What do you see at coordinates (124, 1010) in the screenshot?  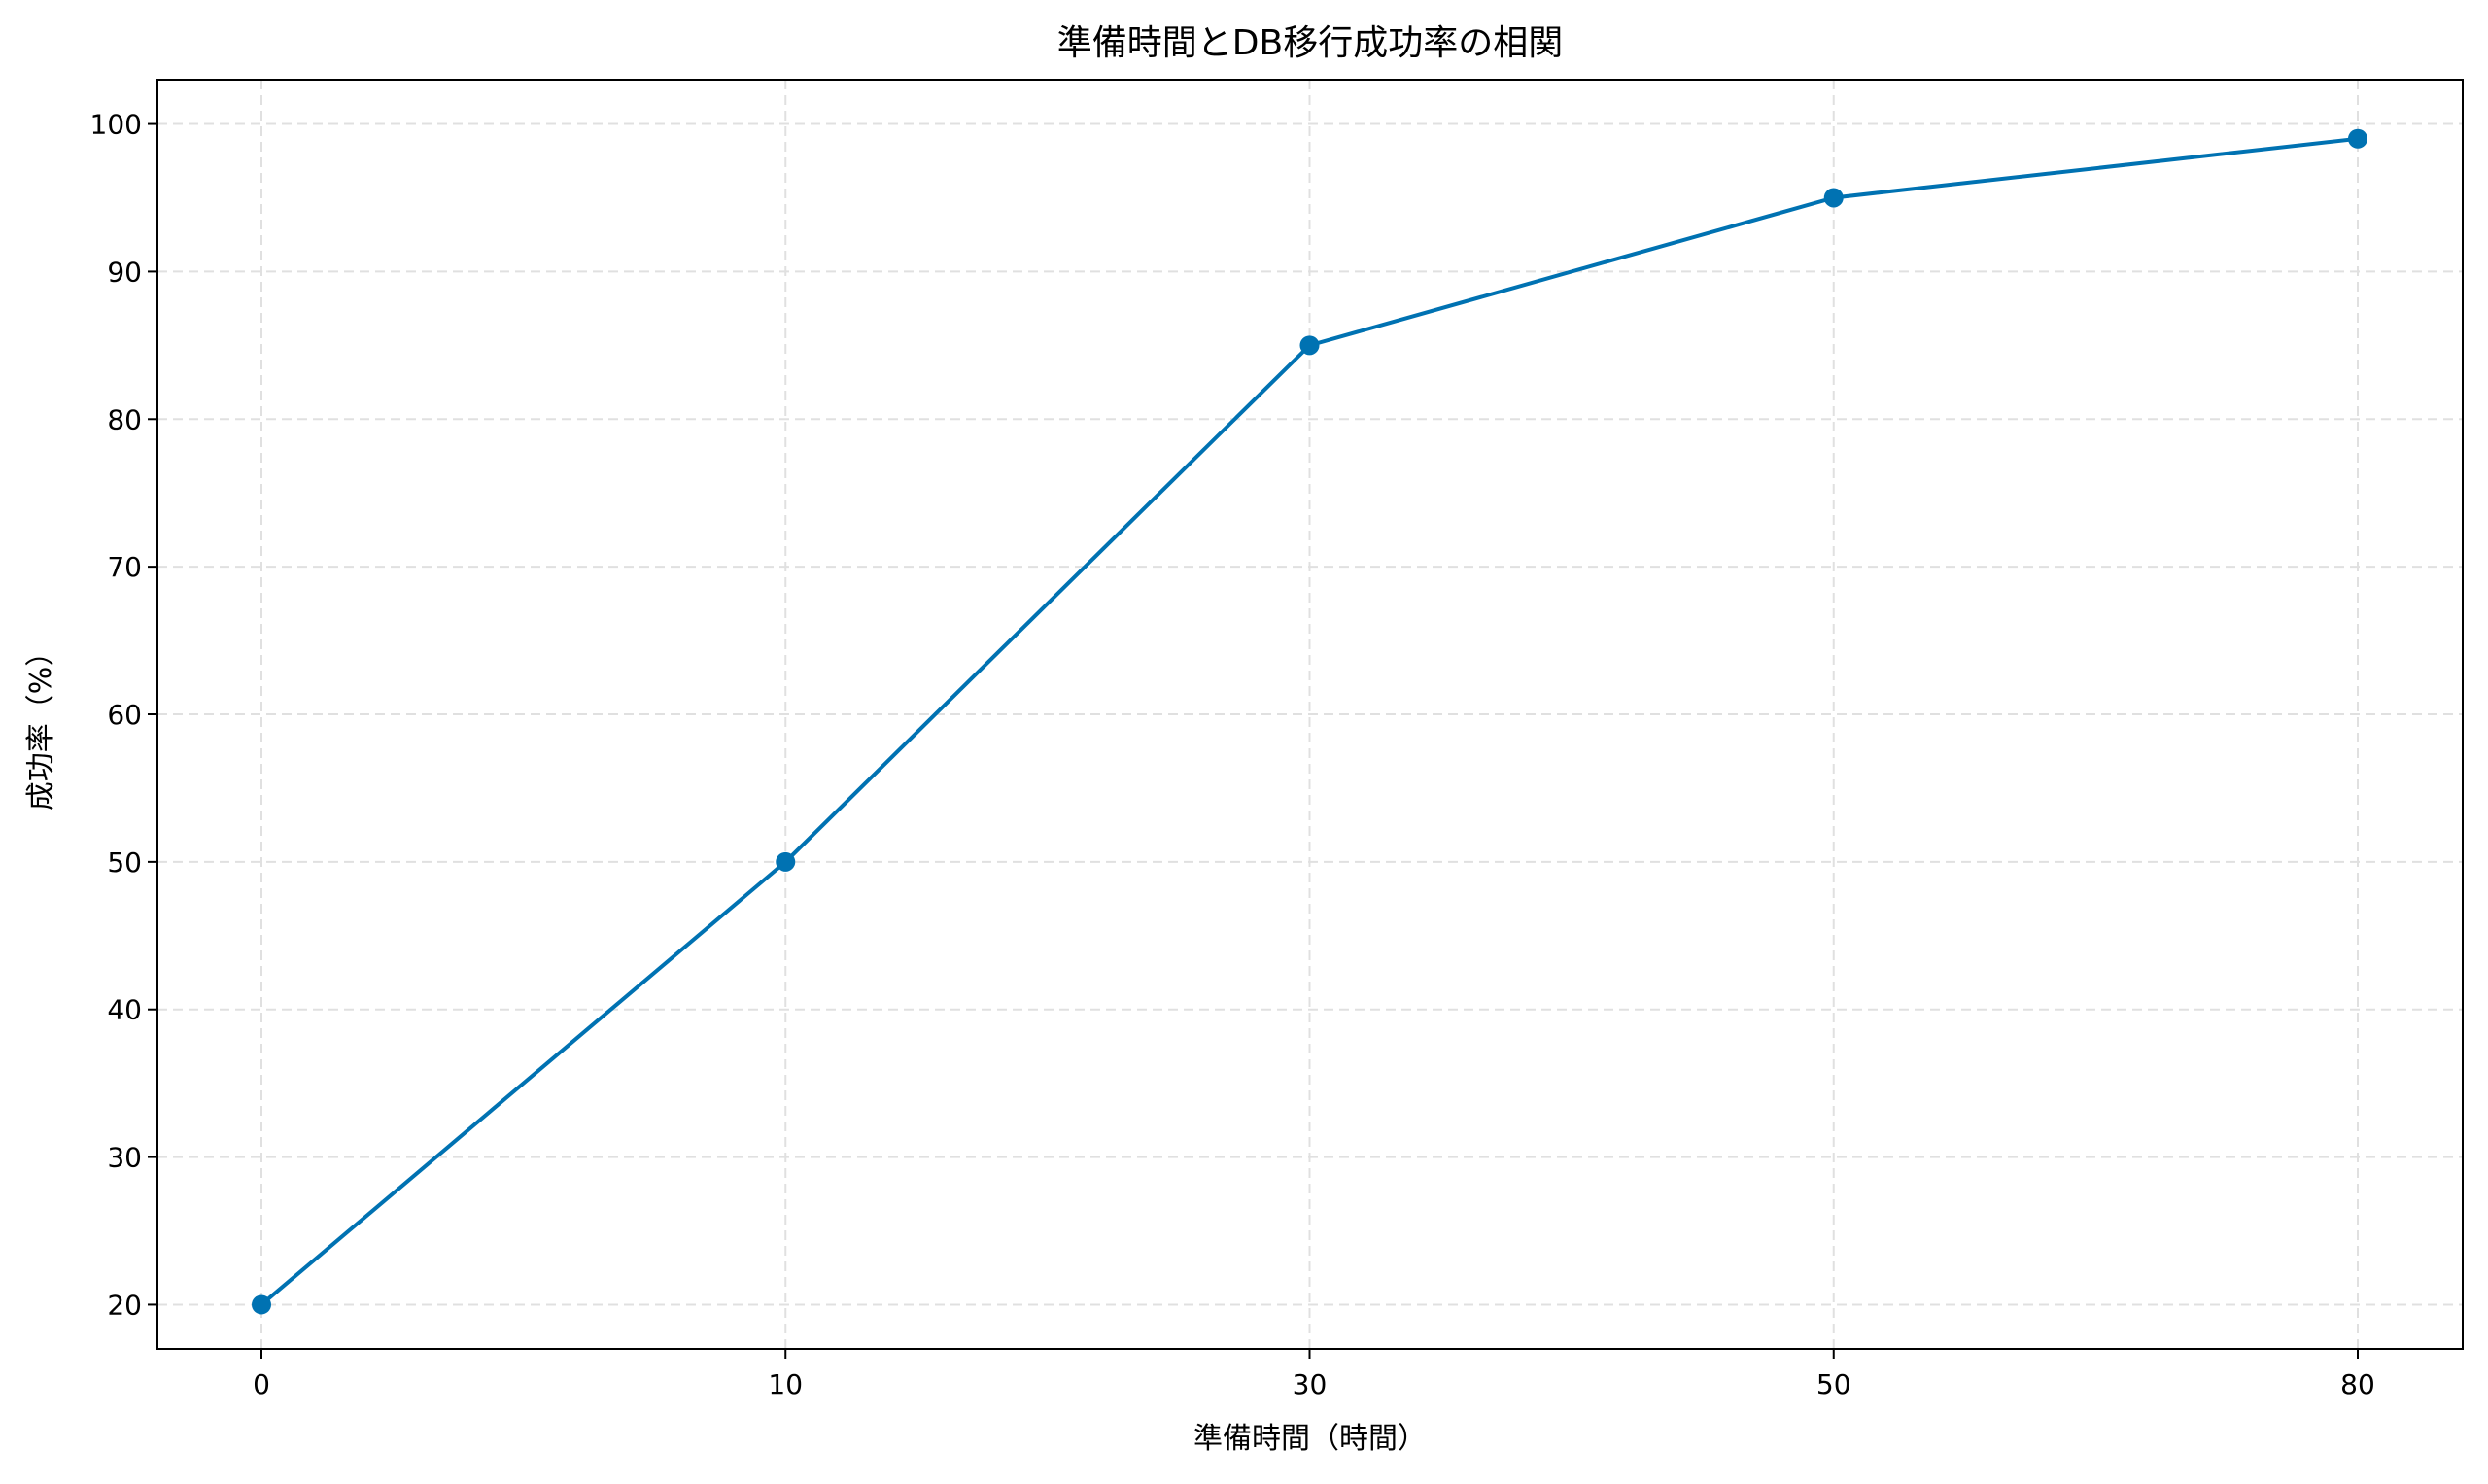 I see `y-tick-label: 40` at bounding box center [124, 1010].